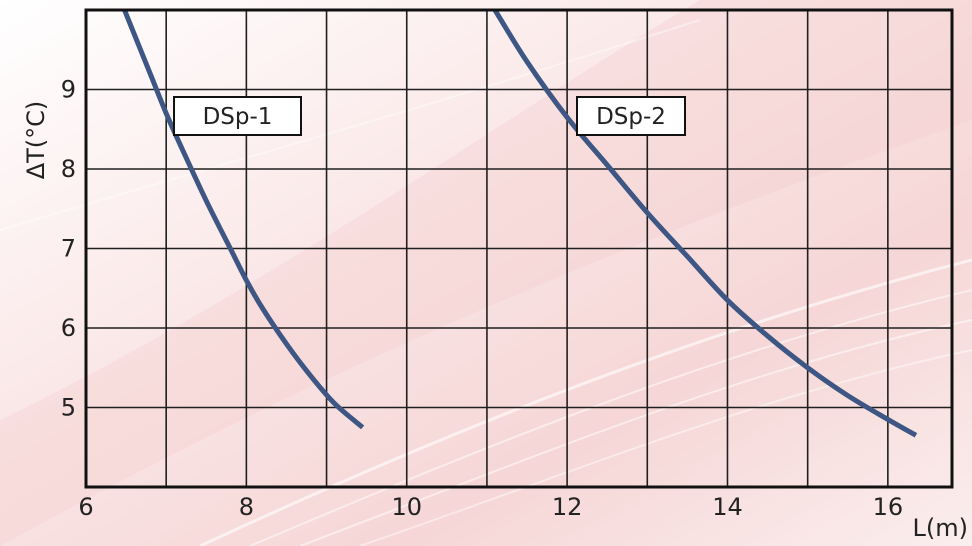 This screenshot has width=972, height=546. Describe the element at coordinates (68, 90) in the screenshot. I see `y-tick-label: 9` at that location.